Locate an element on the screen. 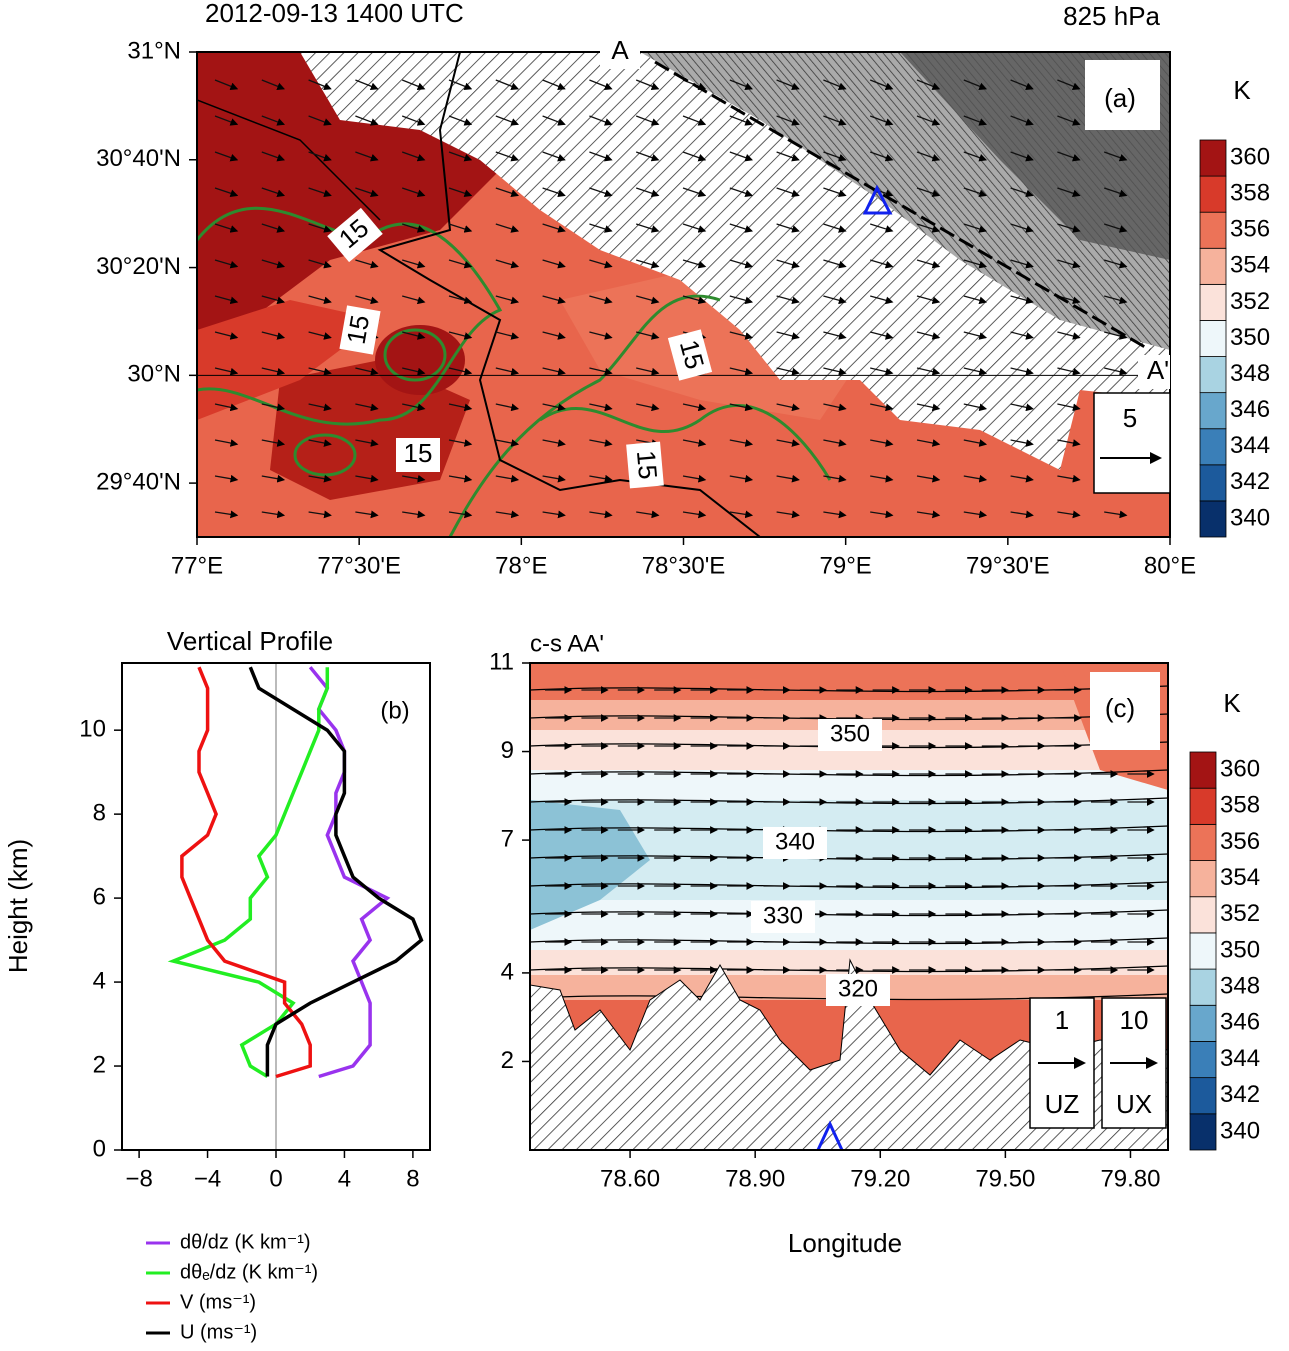  x-tick-label: 0 is located at coordinates (275, 1178).